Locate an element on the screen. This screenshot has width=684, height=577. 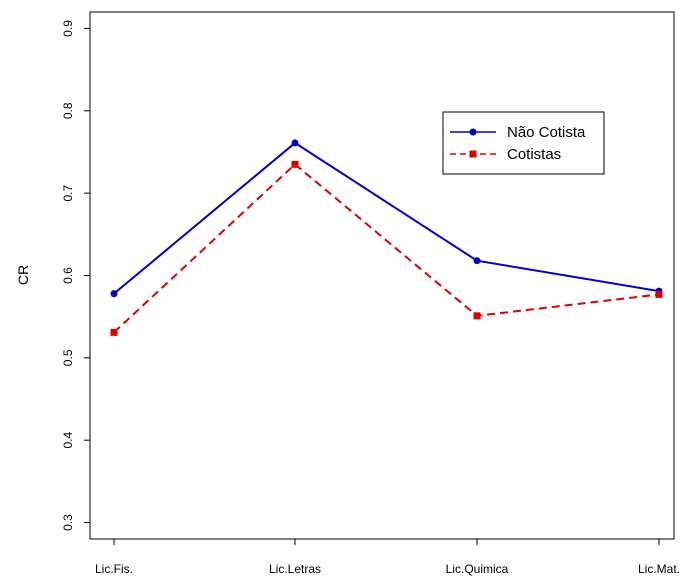
x-tick-label: Lic.Fis. is located at coordinates (114, 569).